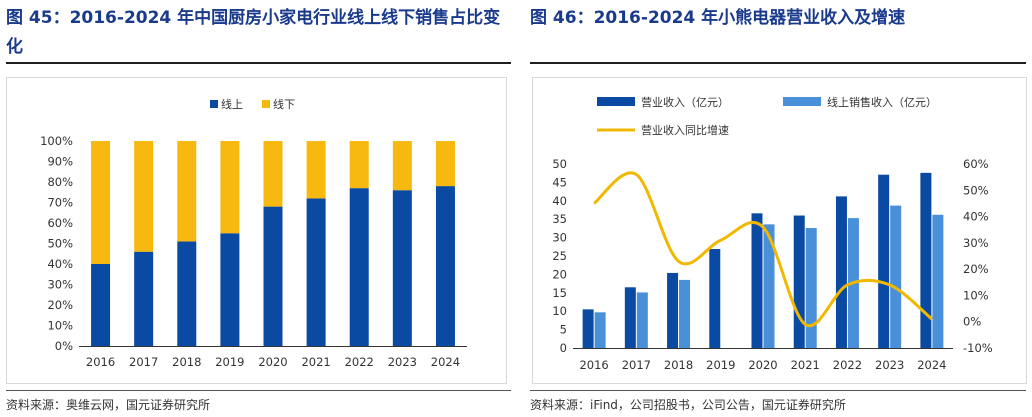 The image size is (1032, 417). What do you see at coordinates (559, 164) in the screenshot?
I see `y-left-tick-label: 50` at bounding box center [559, 164].